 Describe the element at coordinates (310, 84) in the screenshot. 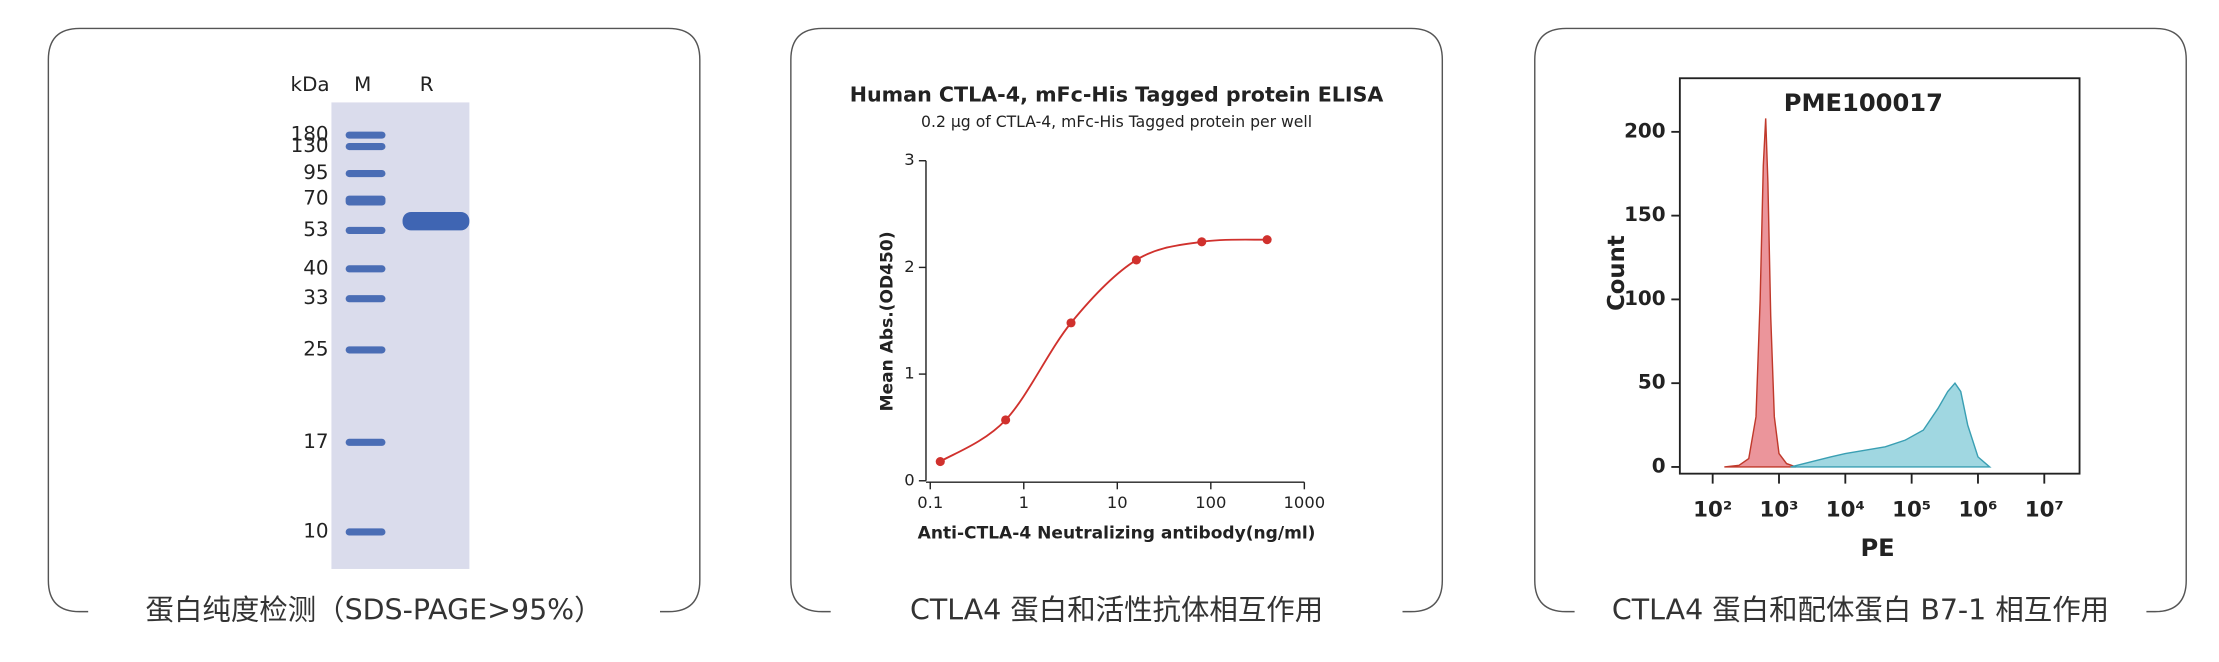

I see `lane-header: kDa` at that location.